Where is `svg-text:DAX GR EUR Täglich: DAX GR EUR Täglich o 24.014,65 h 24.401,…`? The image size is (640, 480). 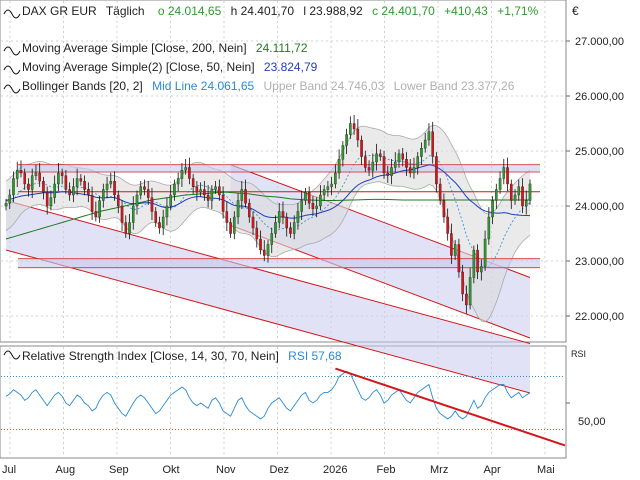 svg-text:DAX GR EUR Täglich: DAX GR EUR Täglich o 24.014,65 h 24.401,… is located at coordinates (280, 11).